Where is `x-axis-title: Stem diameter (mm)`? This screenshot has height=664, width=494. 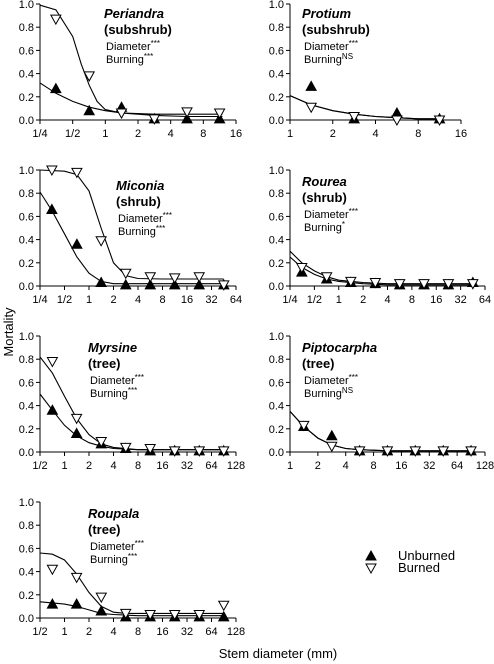
x-axis-title: Stem diameter (mm) is located at coordinates (278, 653).